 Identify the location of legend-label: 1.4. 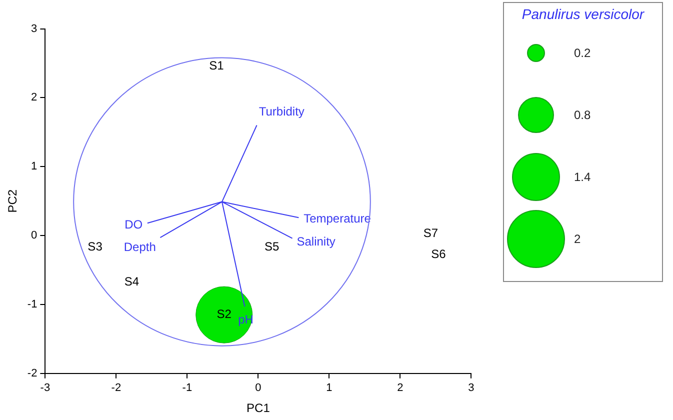
(582, 177).